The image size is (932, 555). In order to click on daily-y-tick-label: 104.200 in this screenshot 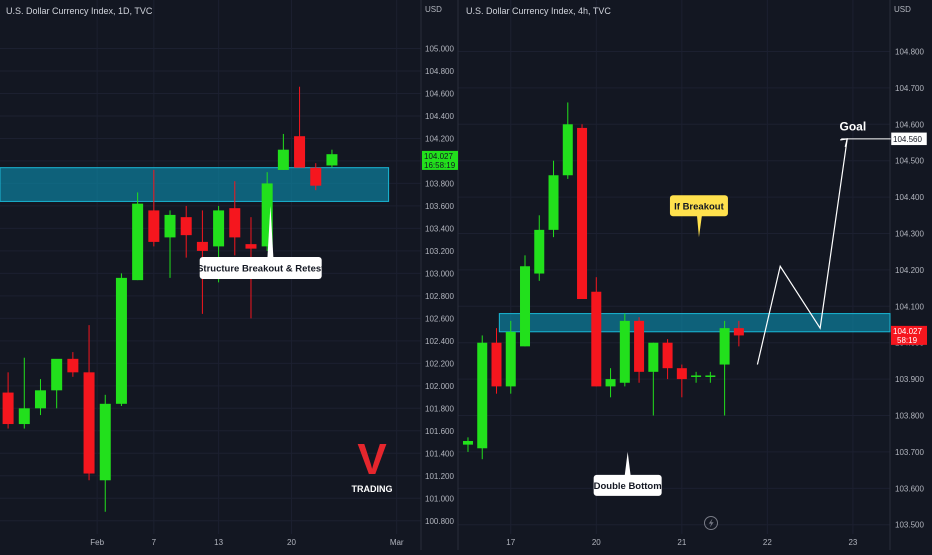, I will do `click(439, 138)`.